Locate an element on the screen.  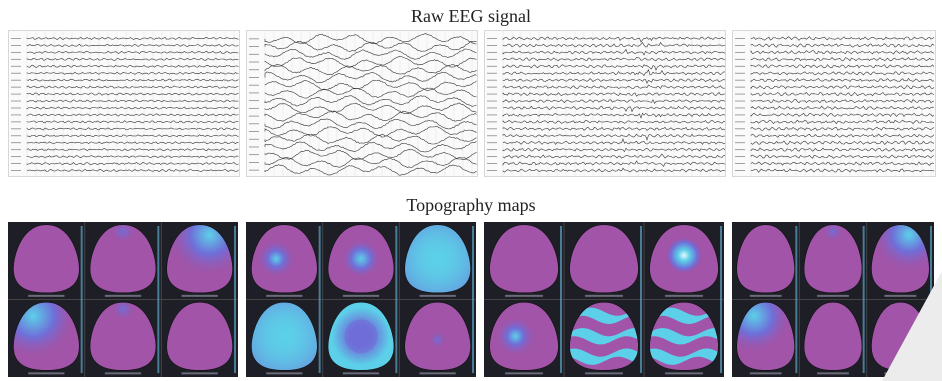
page-corner-decoration is located at coordinates (912, 326).